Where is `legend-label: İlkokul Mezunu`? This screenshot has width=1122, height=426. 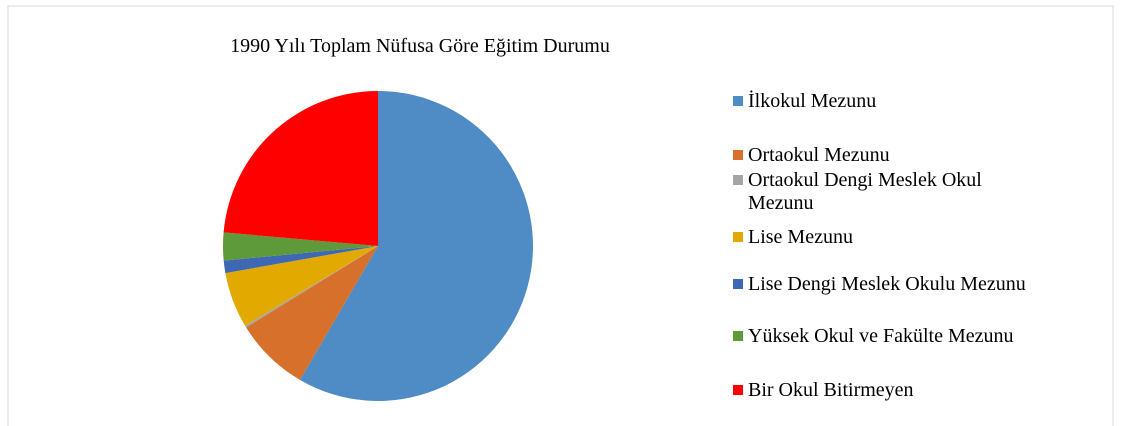 legend-label: İlkokul Mezunu is located at coordinates (812, 101).